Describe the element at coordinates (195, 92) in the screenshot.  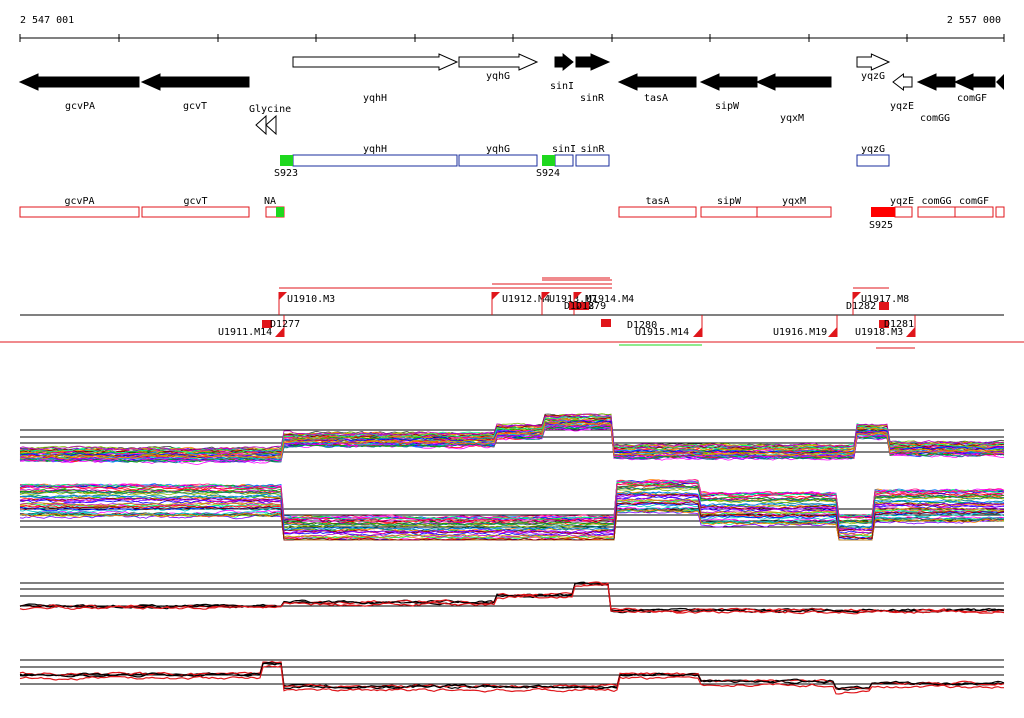
I see `gene-gcvT: gcvT` at that location.